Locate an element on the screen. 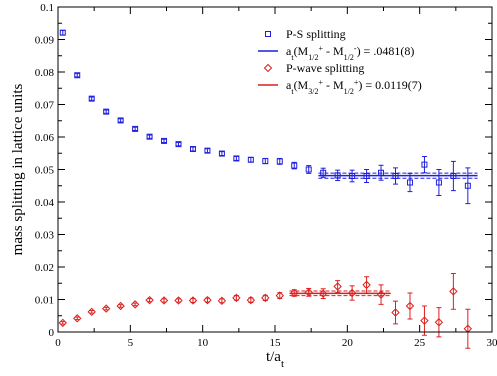 The image size is (497, 376). x-axis-title-main: t/a is located at coordinates (273, 357).